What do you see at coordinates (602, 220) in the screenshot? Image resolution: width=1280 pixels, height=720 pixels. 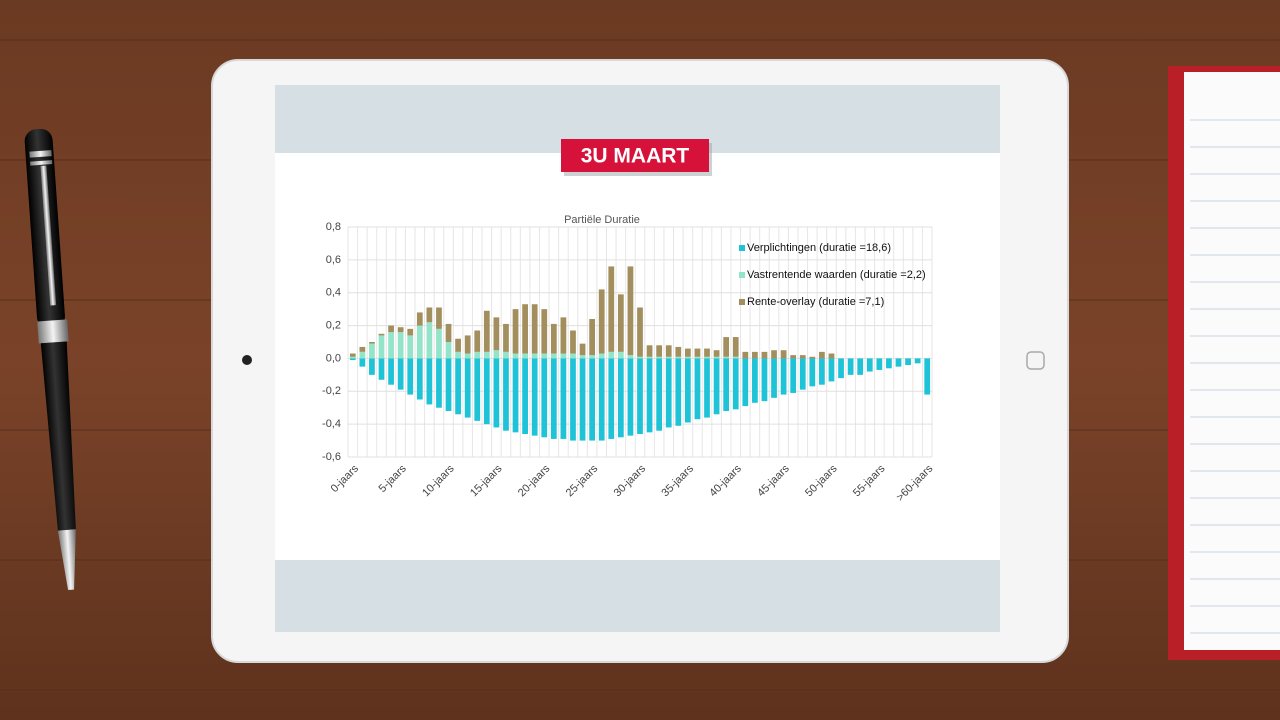 I see `chart-title: Partiële Duratie` at bounding box center [602, 220].